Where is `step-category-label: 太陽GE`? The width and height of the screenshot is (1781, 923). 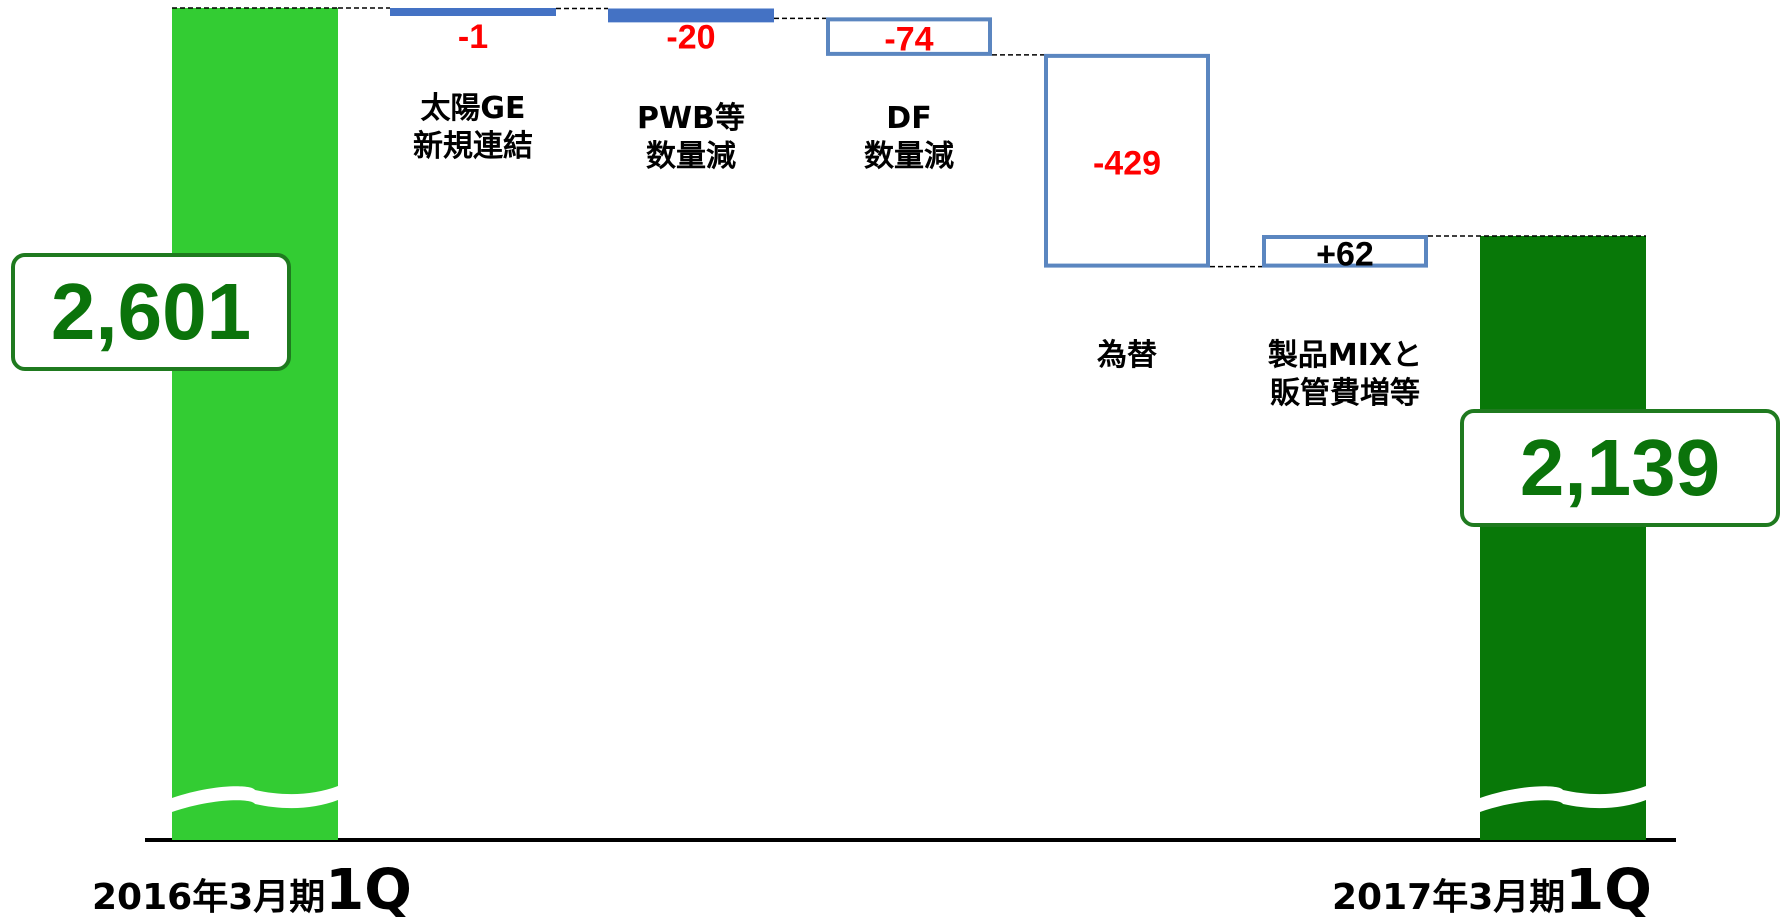 step-category-label: 太陽GE is located at coordinates (472, 108).